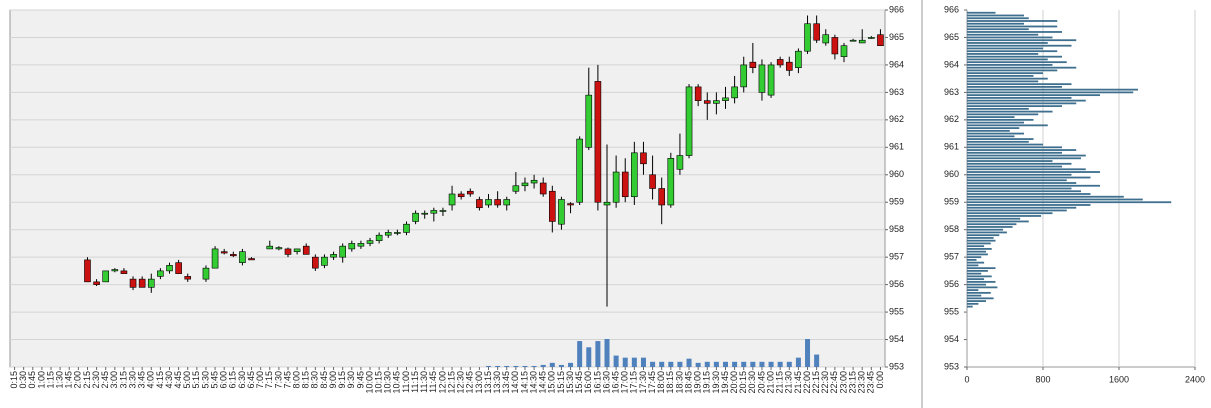 The width and height of the screenshot is (1211, 408). Describe the element at coordinates (862, 382) in the screenshot. I see `x-tick-label: 23:30` at that location.